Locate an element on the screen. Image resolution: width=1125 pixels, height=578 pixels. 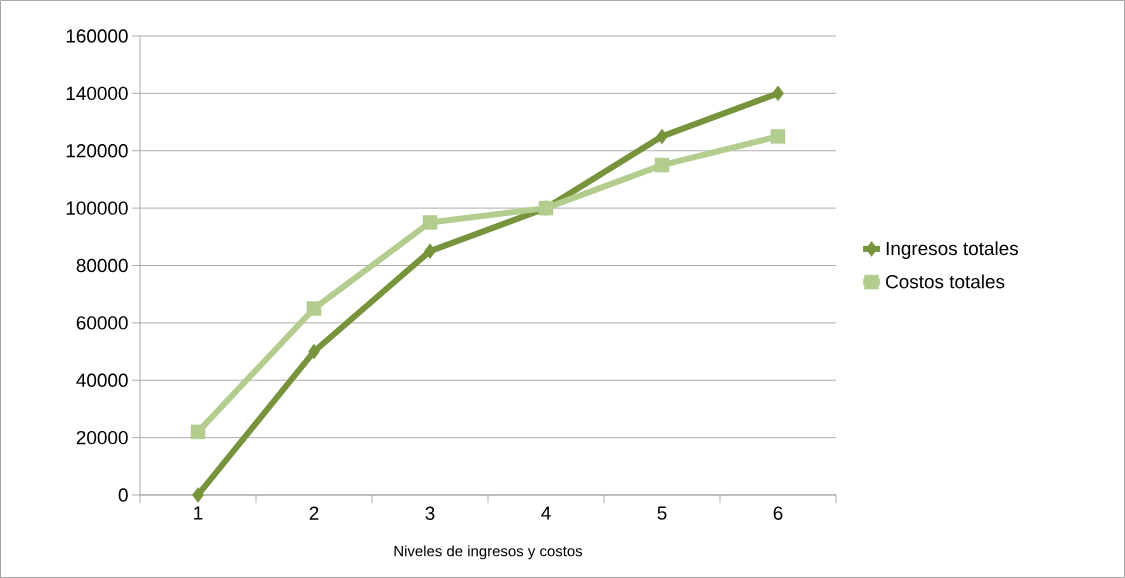
y-tick-label: 40000 is located at coordinates (102, 380).